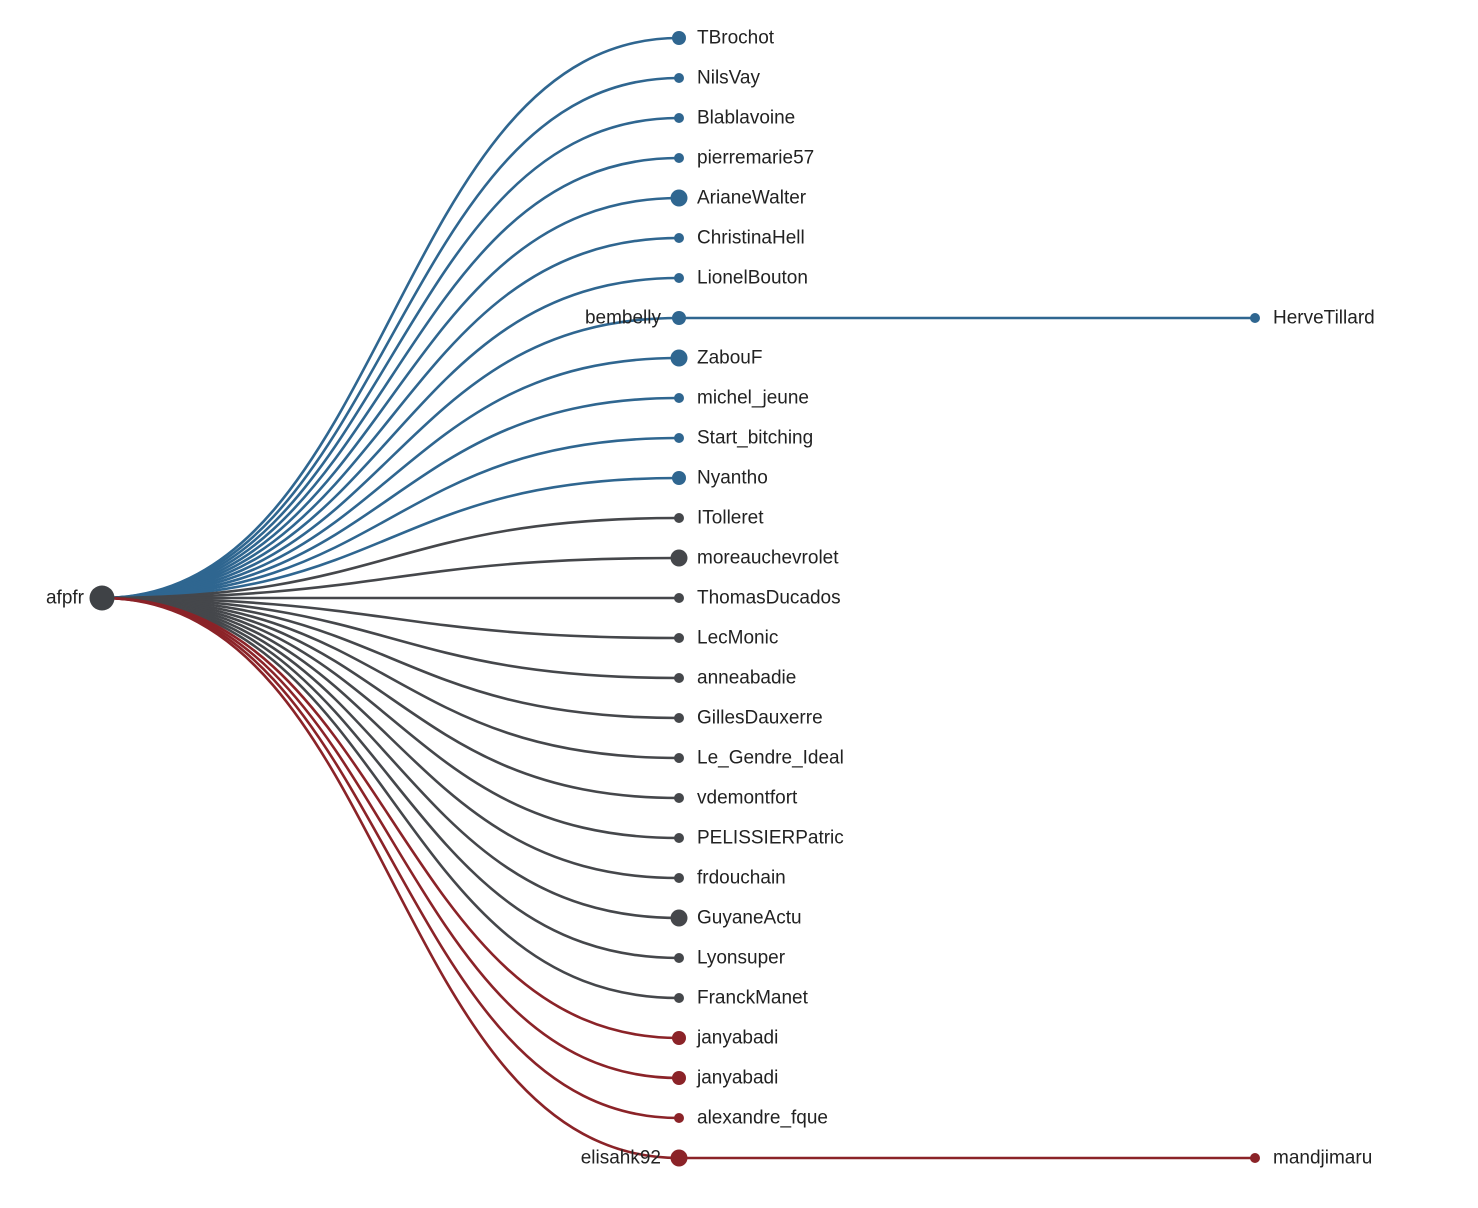 The width and height of the screenshot is (1478, 1208). I want to click on link-afpfr-to-franckmanet, so click(390, 798).